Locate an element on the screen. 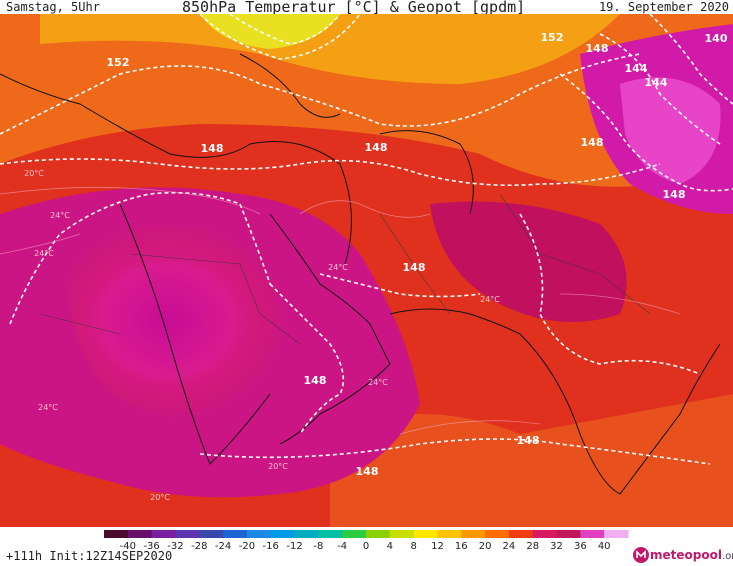 The image size is (733, 566). scale-tick-label: -28 is located at coordinates (199, 546).